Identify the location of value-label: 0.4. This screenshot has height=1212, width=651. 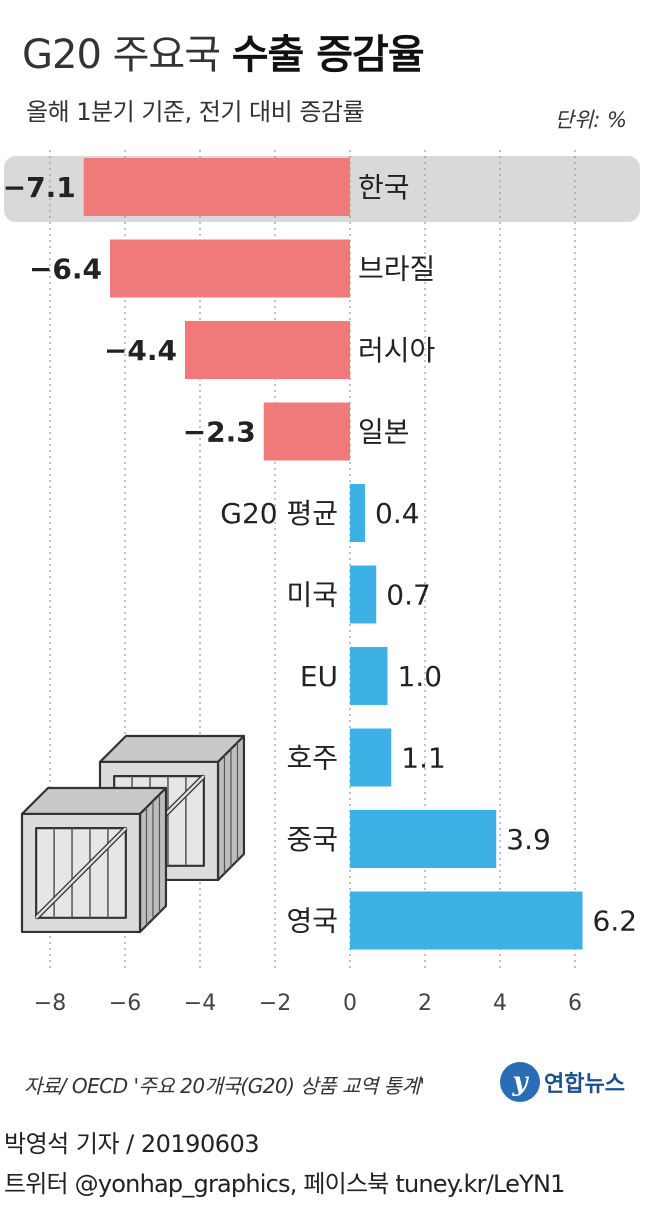
(397, 513).